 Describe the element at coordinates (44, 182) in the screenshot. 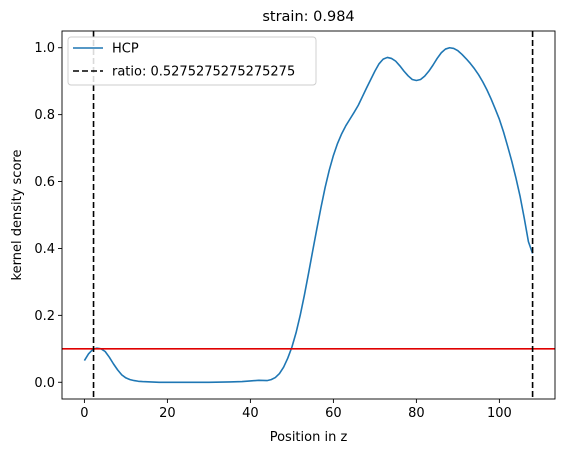

I see `y-tick-label: 0.6` at that location.